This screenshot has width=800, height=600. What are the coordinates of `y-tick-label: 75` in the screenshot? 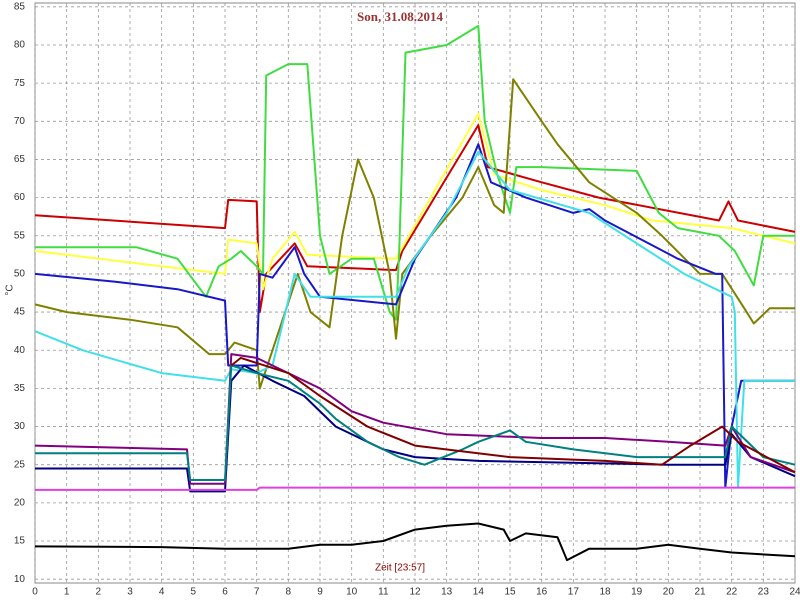 It's located at (20, 83).